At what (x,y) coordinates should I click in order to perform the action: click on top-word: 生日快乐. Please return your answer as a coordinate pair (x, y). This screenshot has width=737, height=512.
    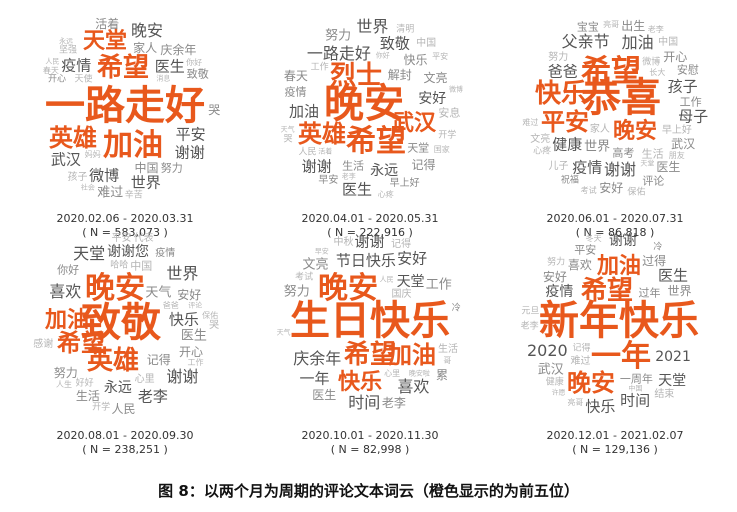
    Looking at the image, I should click on (370, 321).